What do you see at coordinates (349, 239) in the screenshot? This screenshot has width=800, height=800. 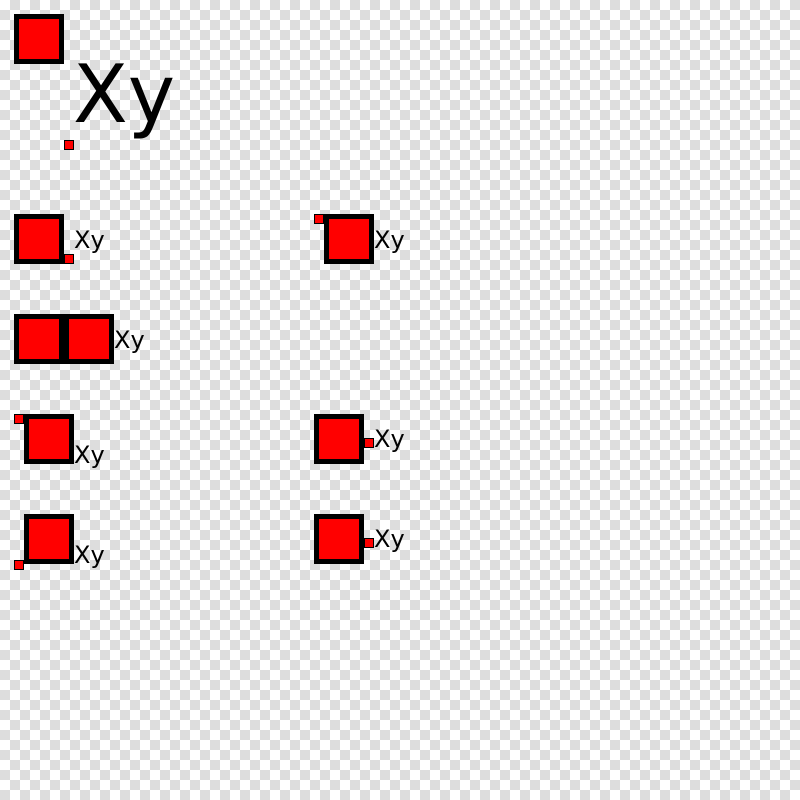 I see `square-r2-right` at bounding box center [349, 239].